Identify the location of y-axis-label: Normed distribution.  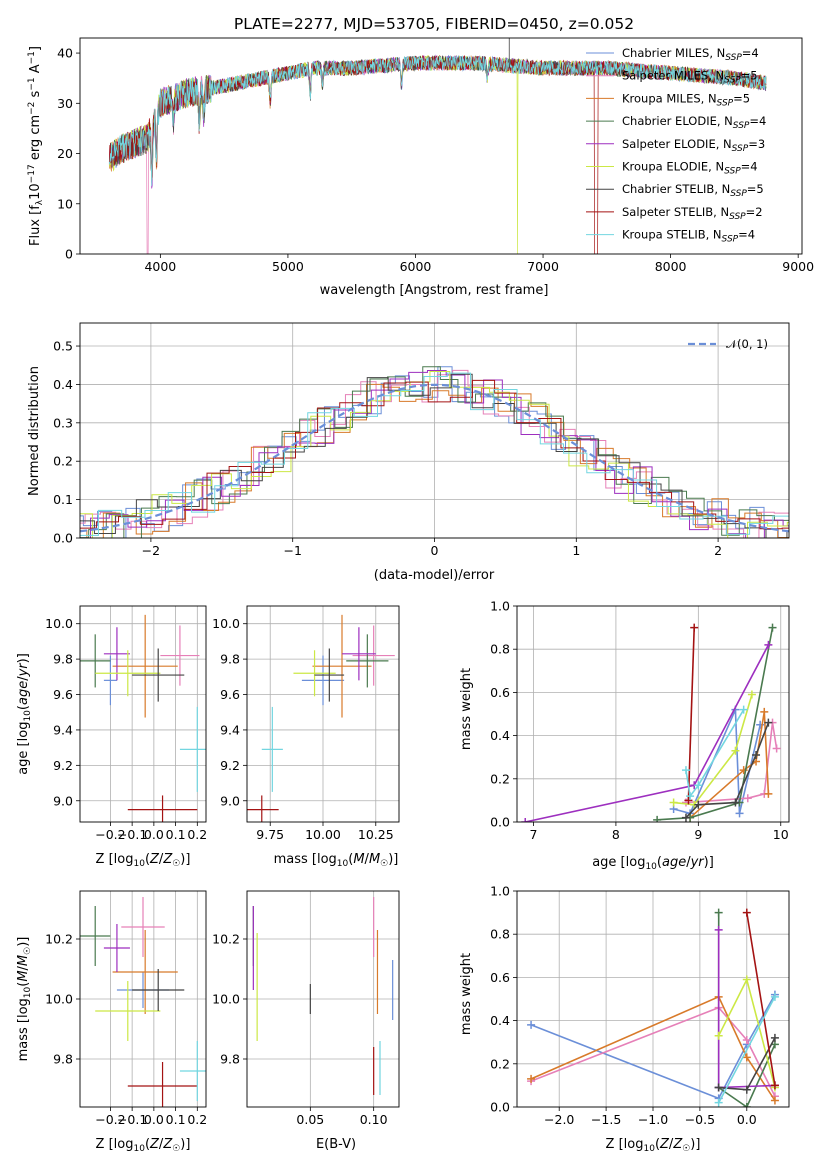
(34, 431).